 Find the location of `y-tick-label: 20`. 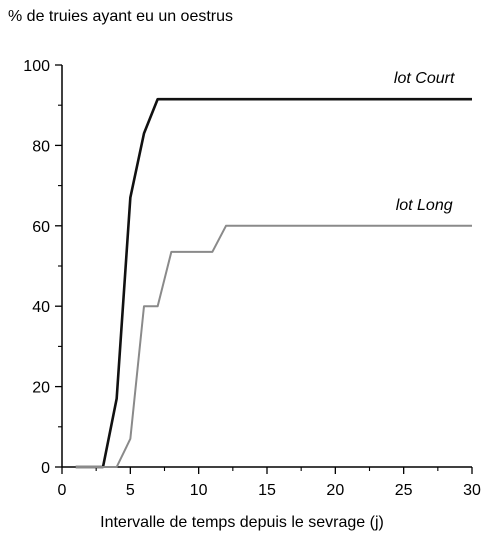

y-tick-label: 20 is located at coordinates (41, 388).